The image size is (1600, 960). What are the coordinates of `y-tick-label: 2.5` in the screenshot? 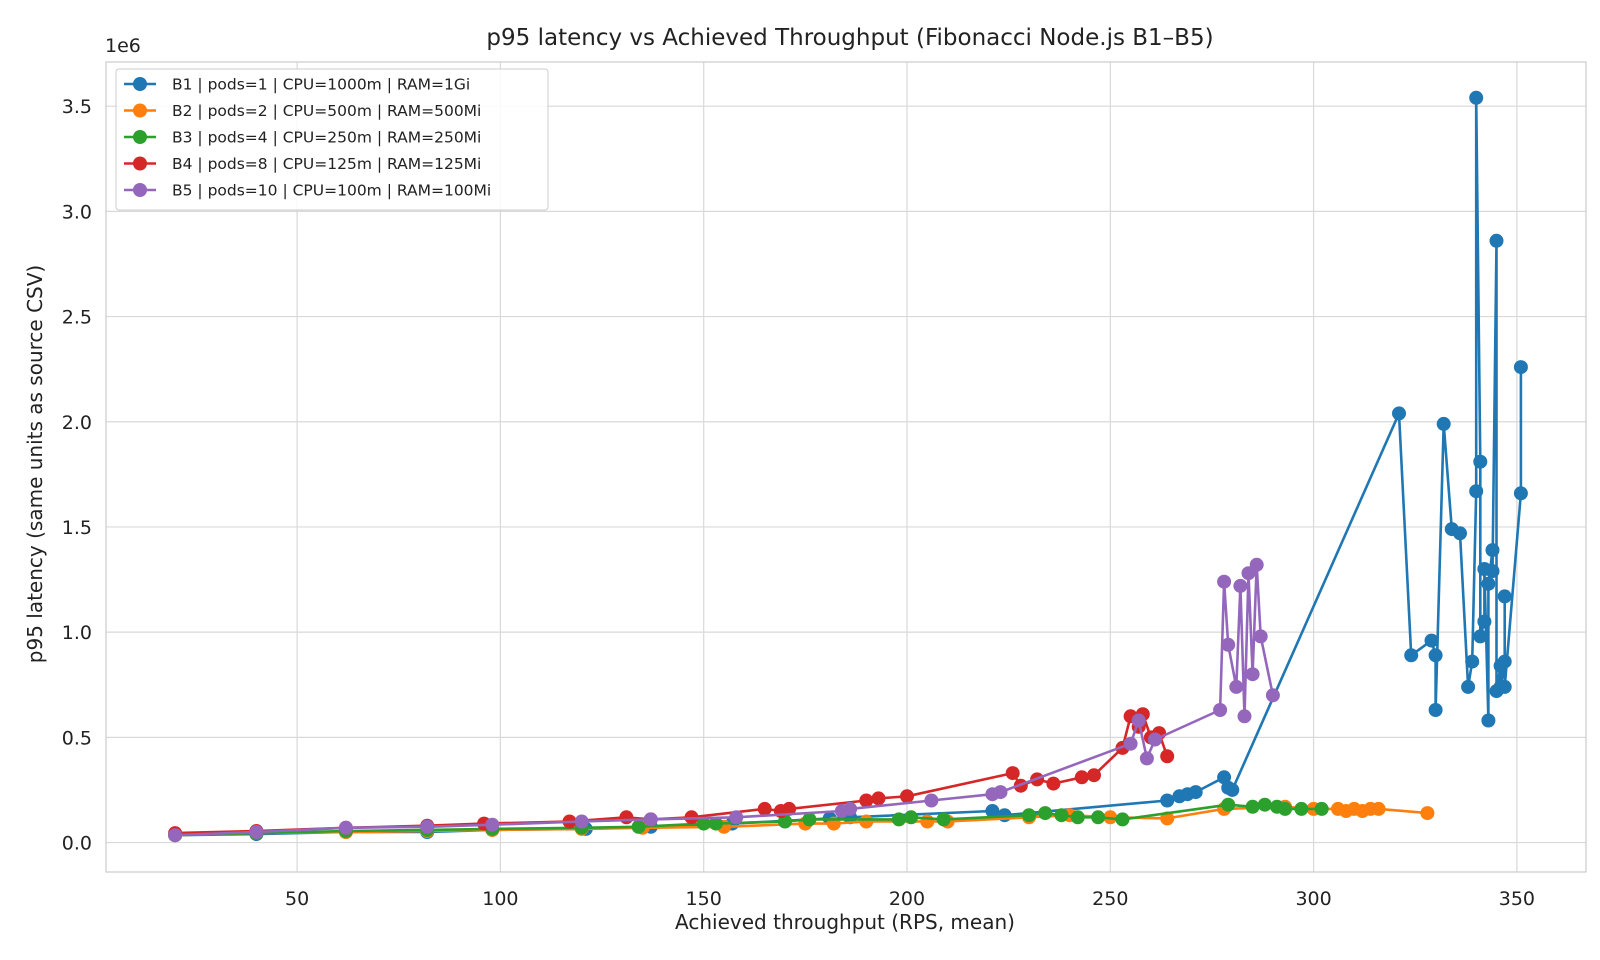 It's located at (77, 318).